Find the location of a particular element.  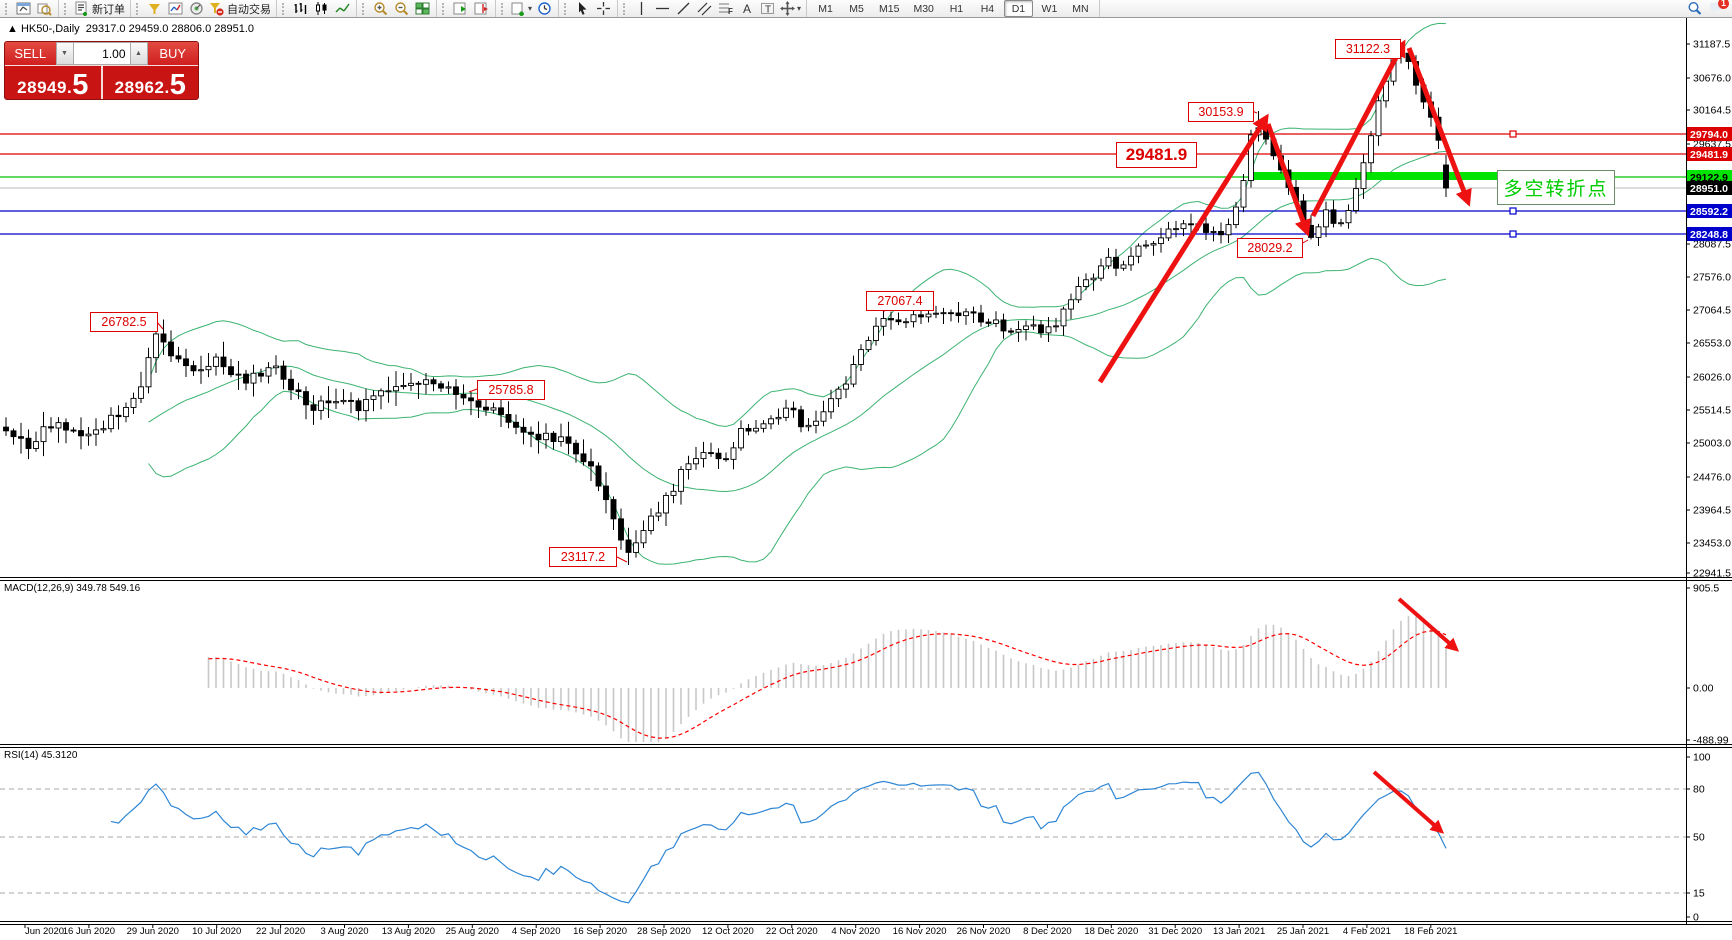

volume-increase-button: ▲ is located at coordinates (138, 53).